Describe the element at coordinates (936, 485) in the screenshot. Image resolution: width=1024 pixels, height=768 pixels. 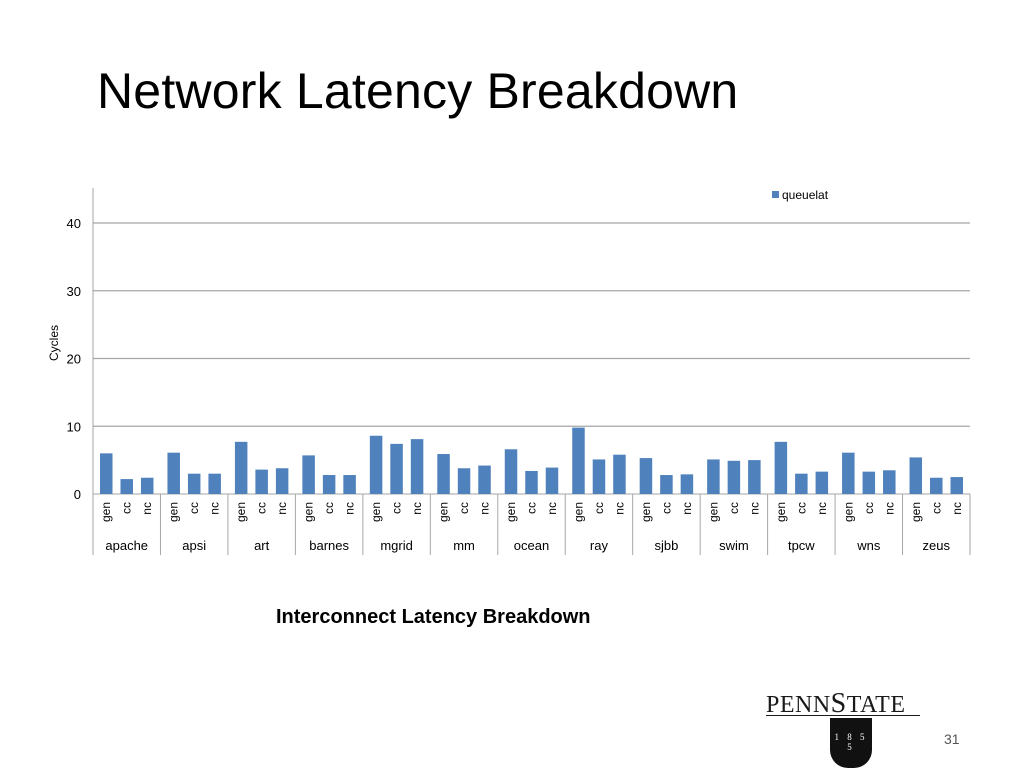
I see `bar-zeus-cc` at that location.